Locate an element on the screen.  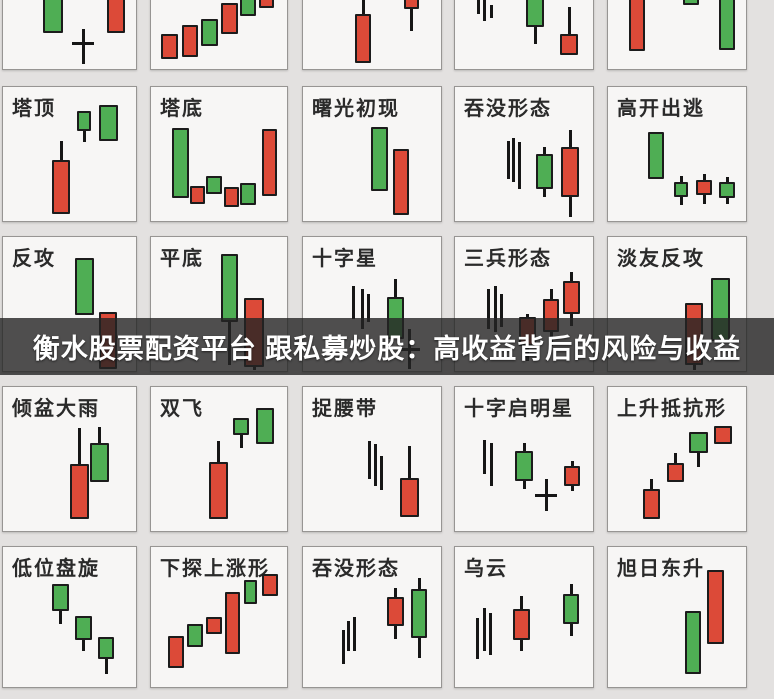
pattern-label: 高开出逃 is located at coordinates (661, 109).